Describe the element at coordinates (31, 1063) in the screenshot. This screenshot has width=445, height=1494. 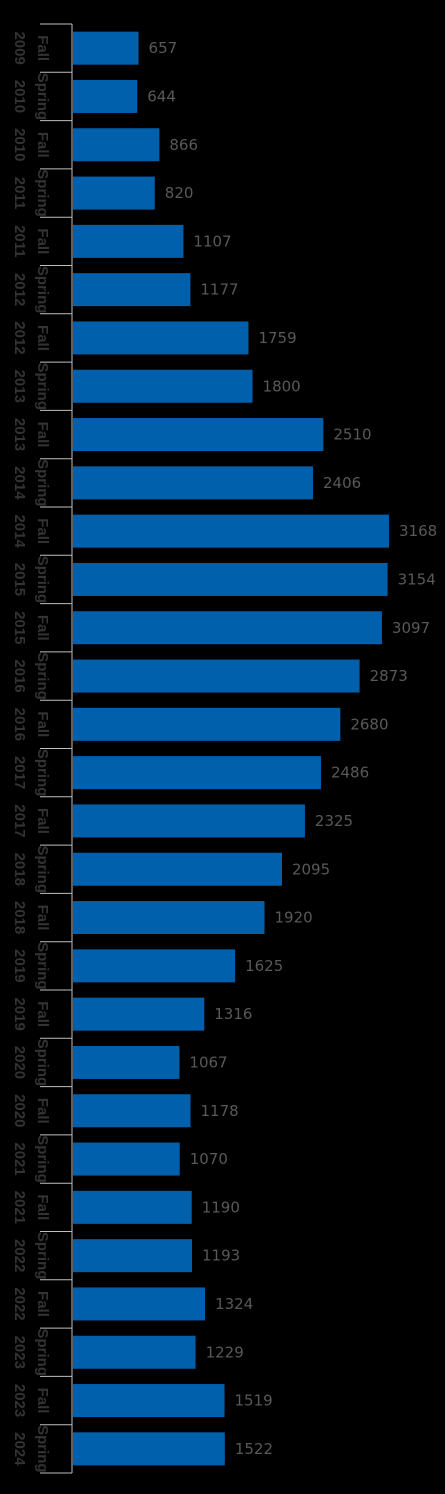
I see `category-label: 2020 Spring` at that location.